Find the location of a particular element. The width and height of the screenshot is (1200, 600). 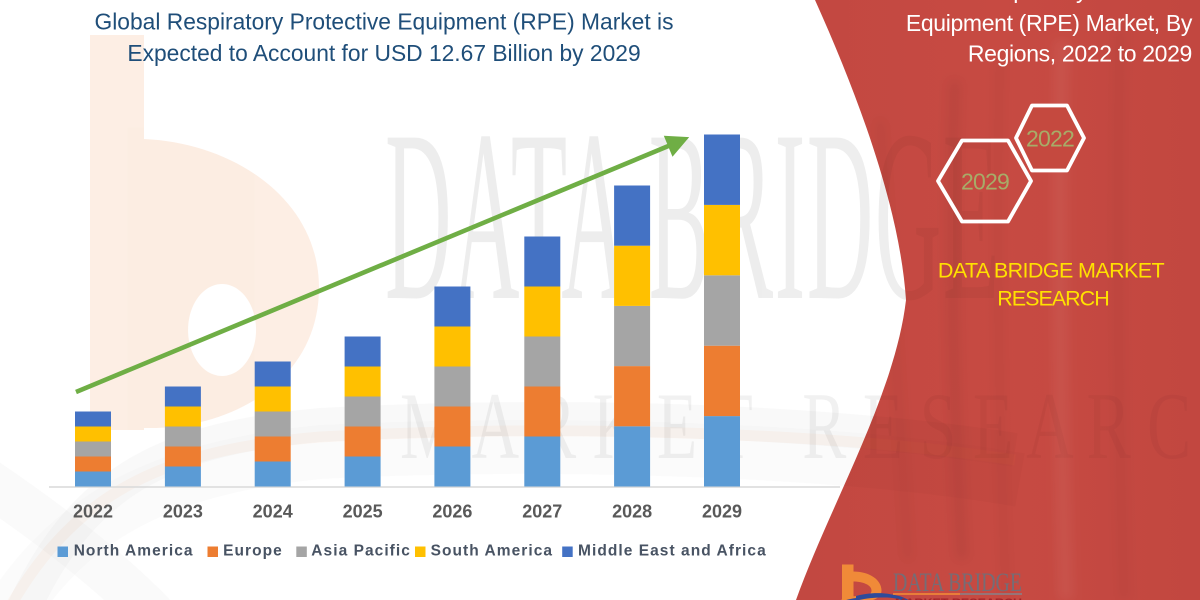

svg-text: DATA BRIDGE is located at coordinates (957, 582).